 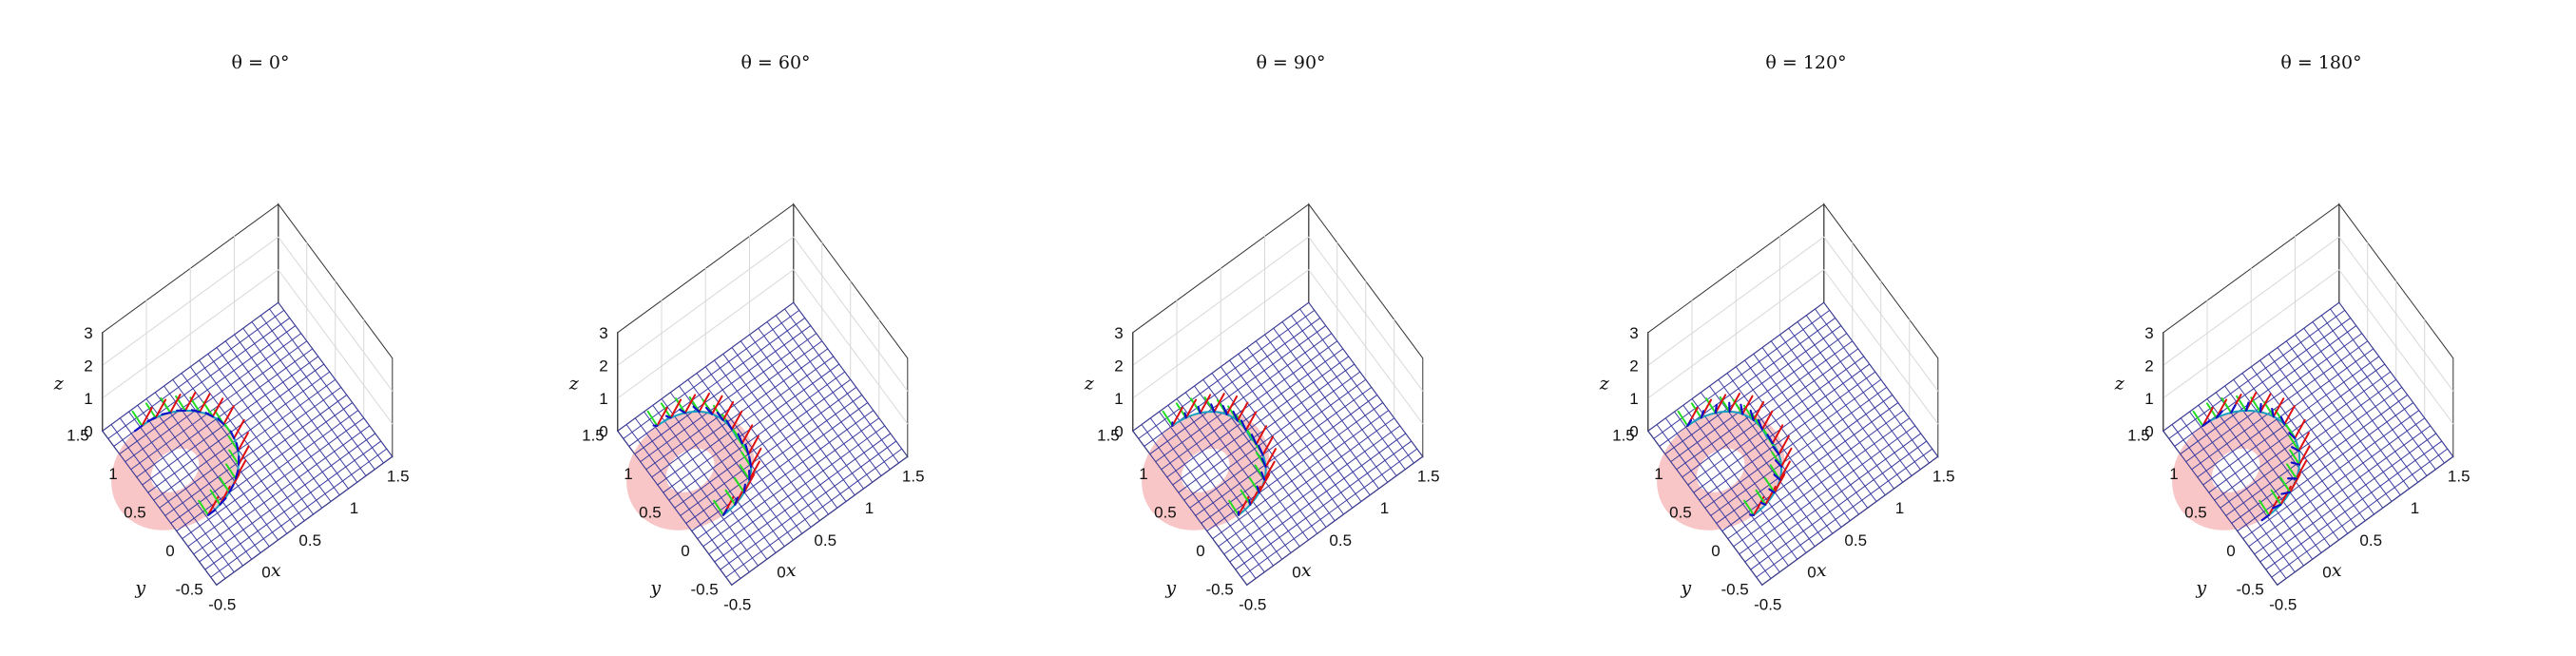 I want to click on tick-labels: 0 1 2 3 -0.5 0 0.5 1 1.5 -0.5 0 0.5 1 1.5, so click(x=1783, y=469).